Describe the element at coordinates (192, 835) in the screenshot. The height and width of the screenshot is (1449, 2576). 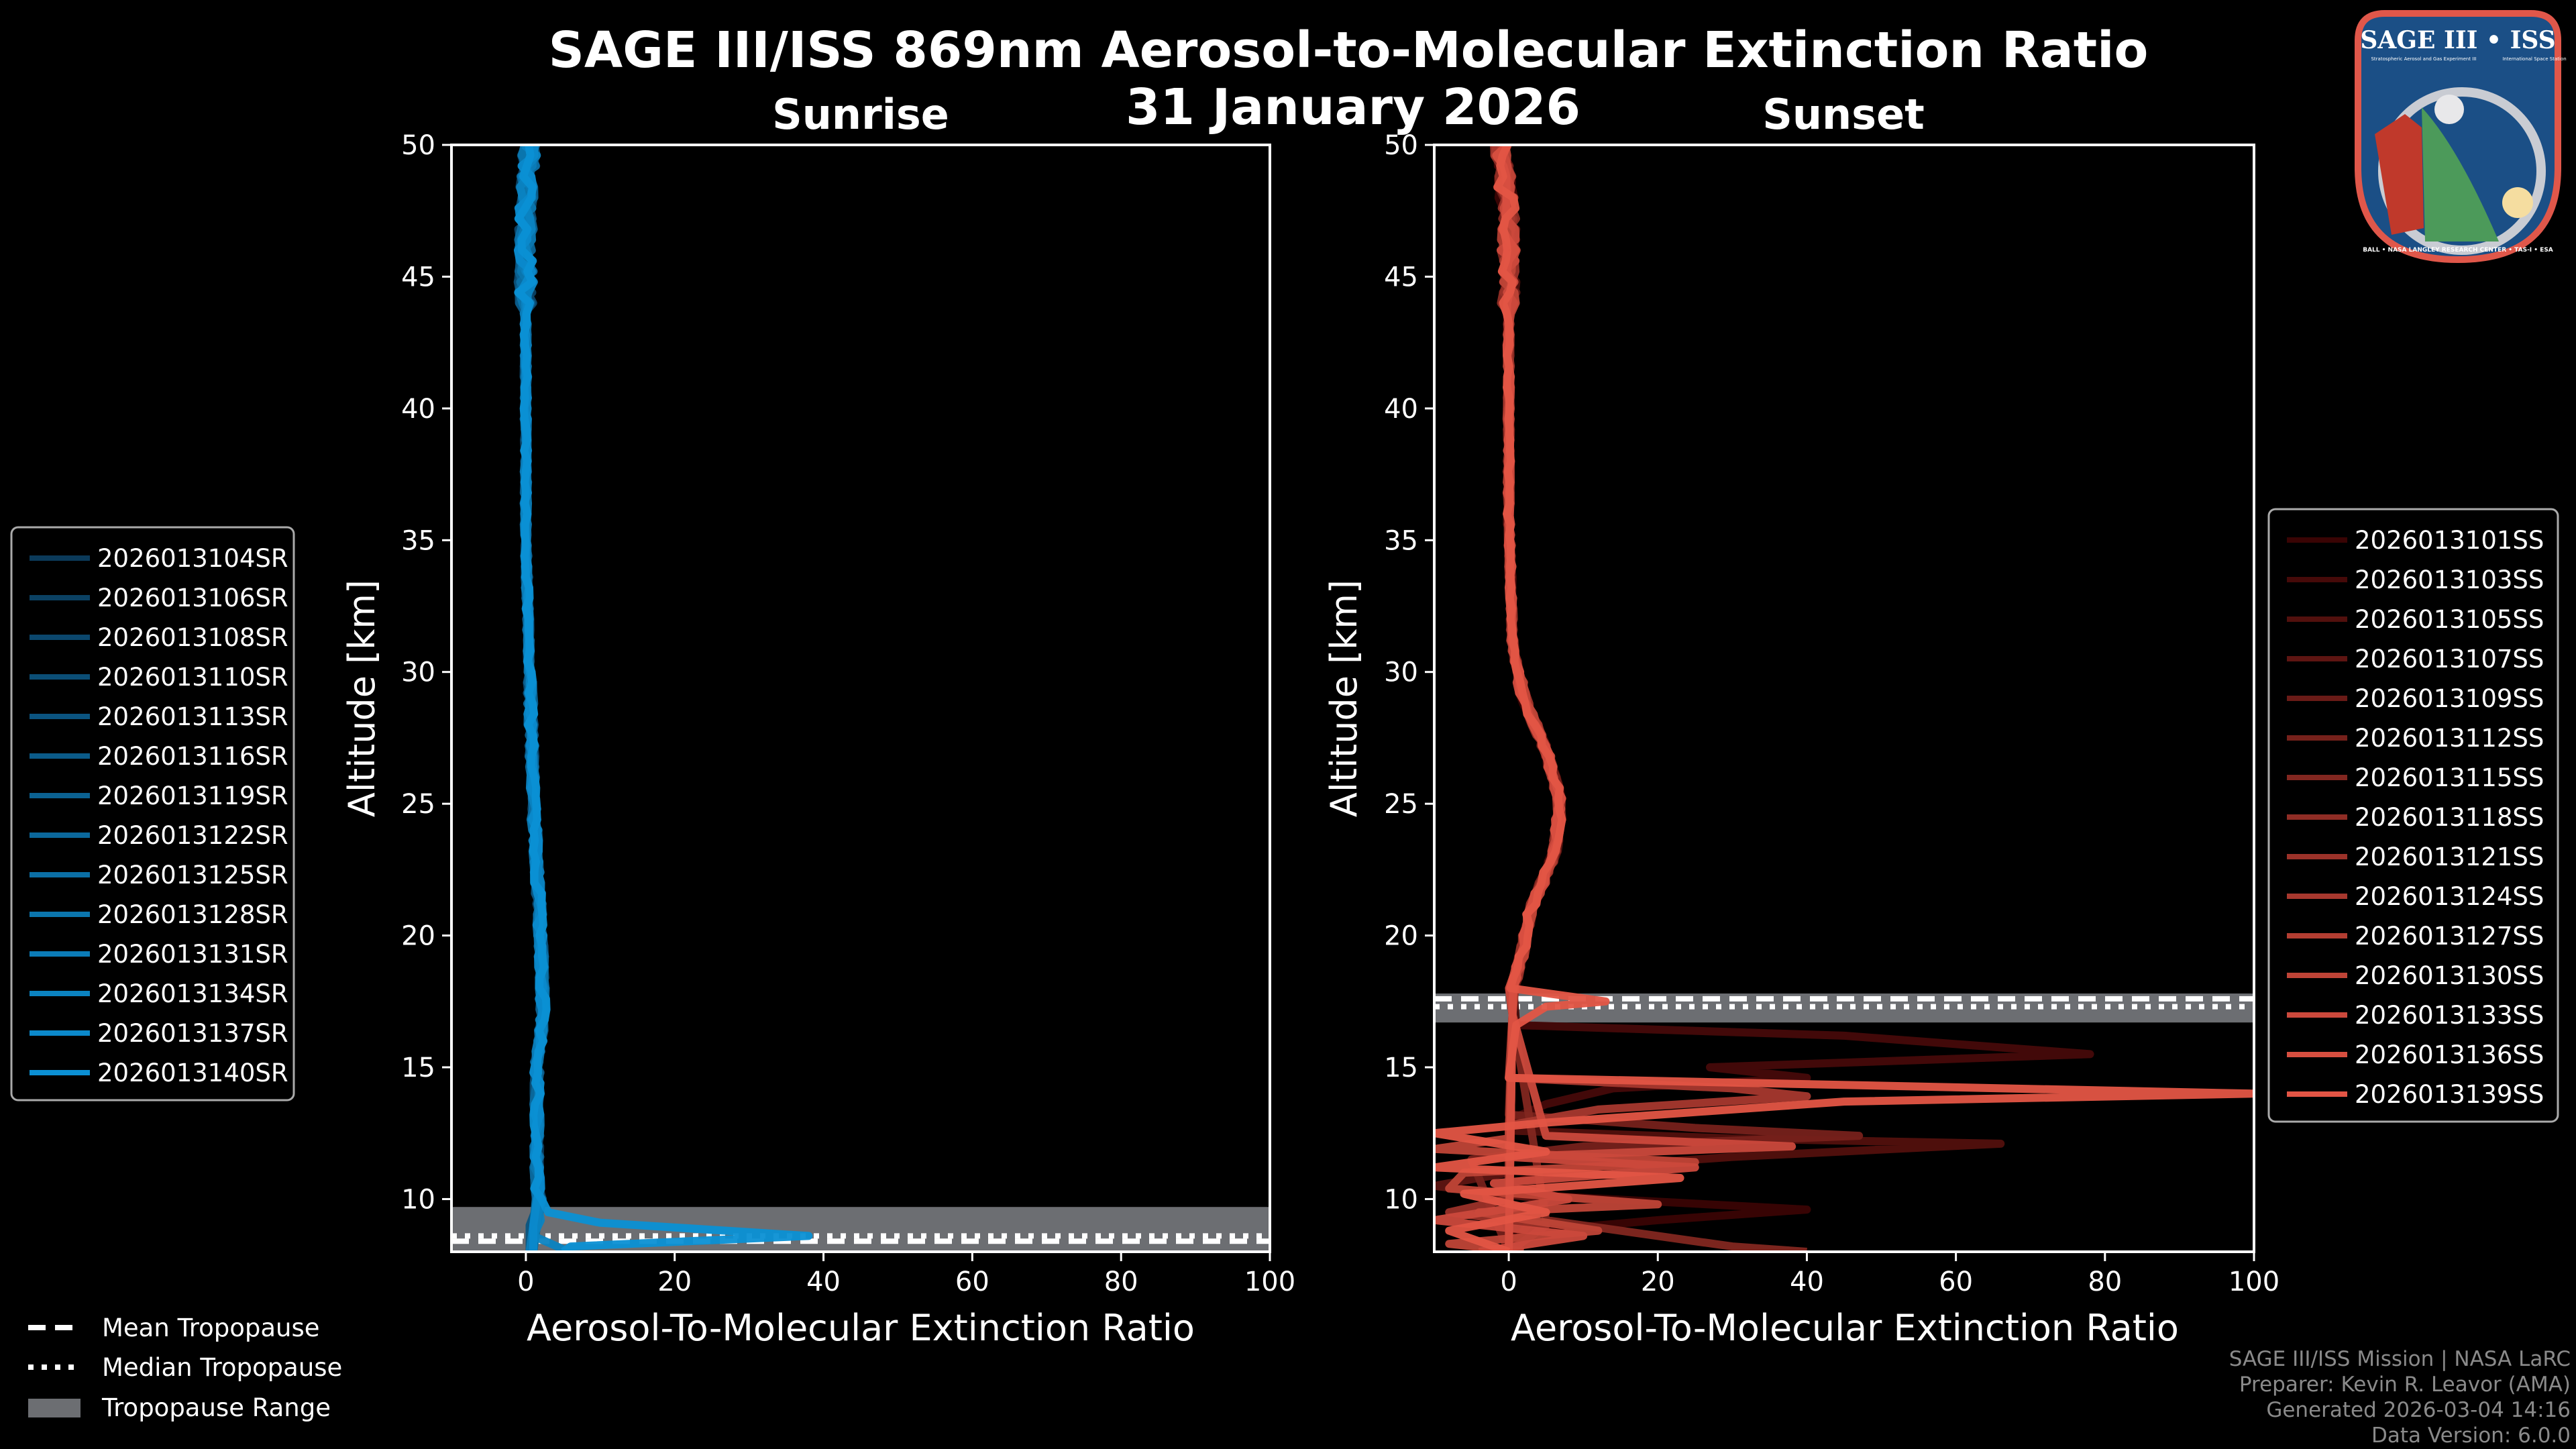
I see `legend-entry: 2026013122SR` at that location.